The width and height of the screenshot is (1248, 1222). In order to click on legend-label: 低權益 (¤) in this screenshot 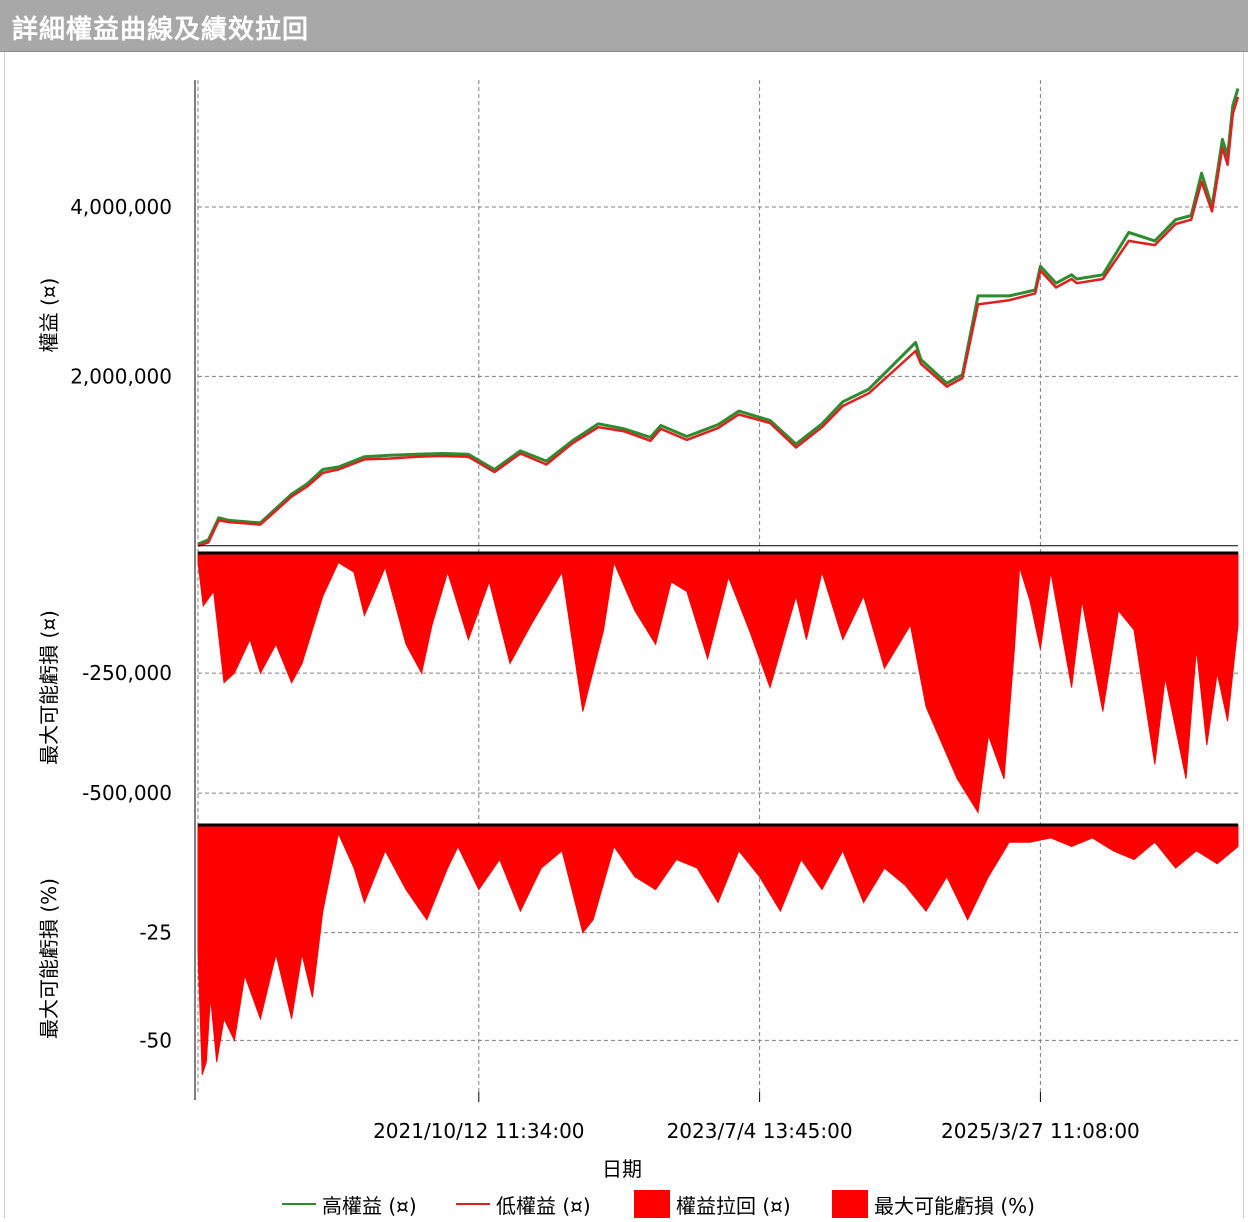, I will do `click(543, 1205)`.